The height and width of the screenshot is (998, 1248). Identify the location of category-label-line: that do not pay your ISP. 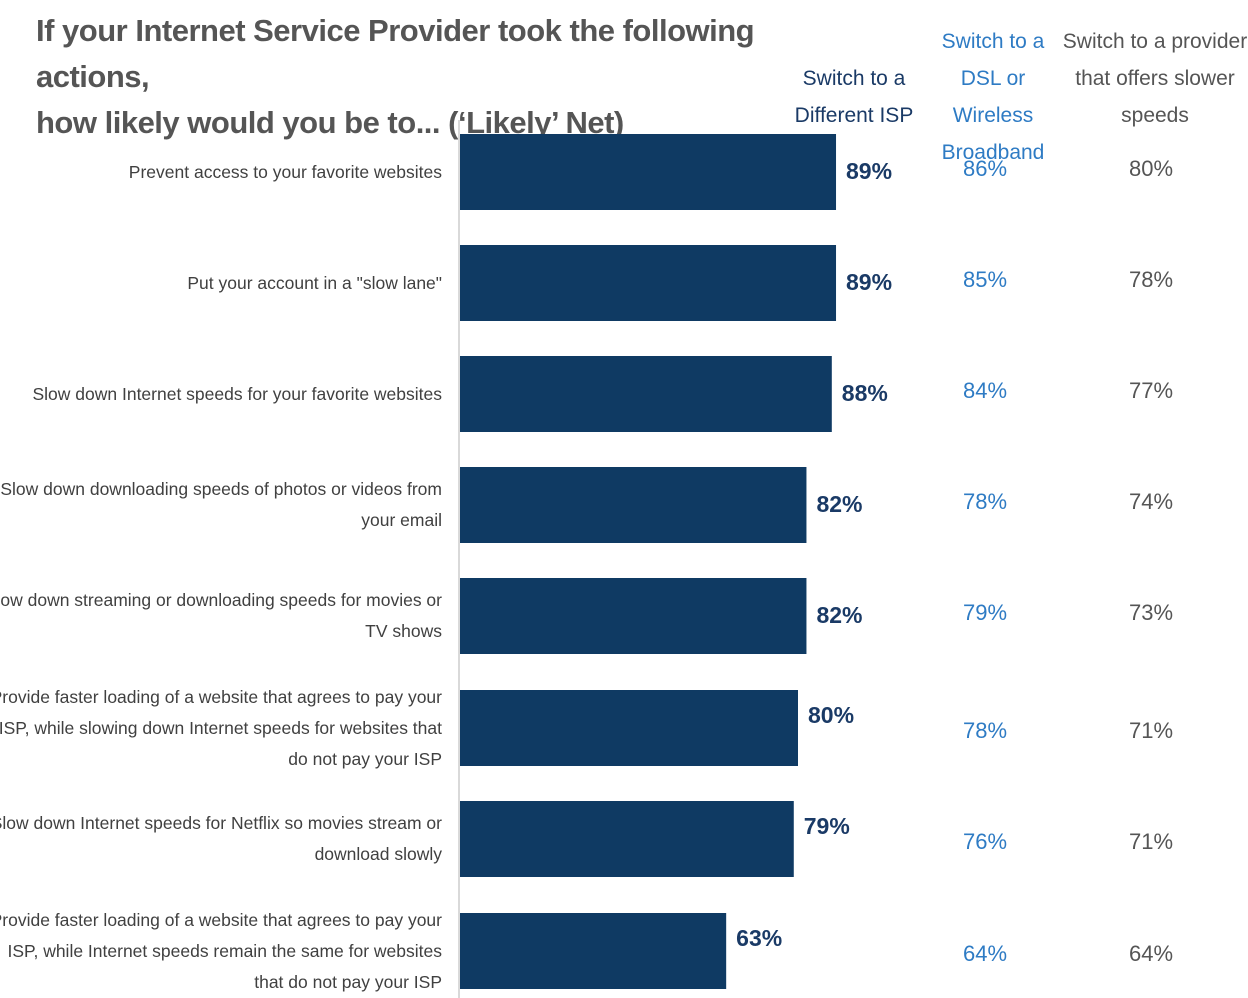
(348, 981).